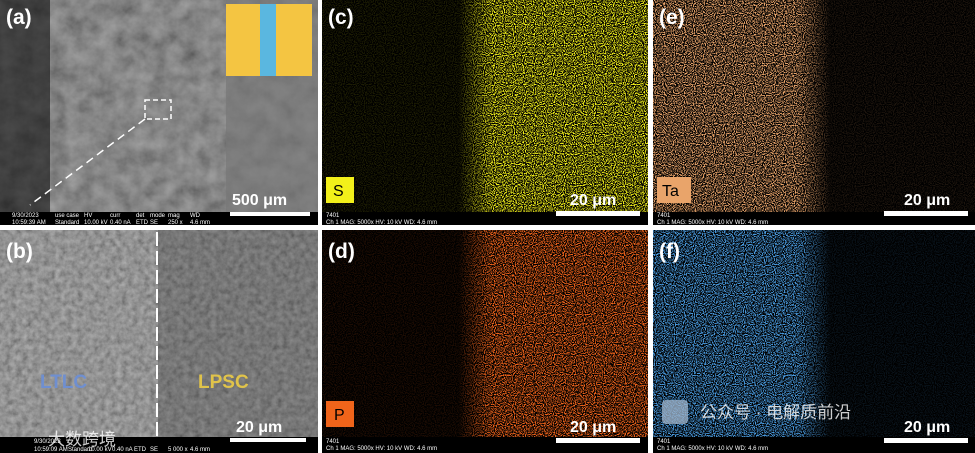 The image size is (975, 453). What do you see at coordinates (223, 382) in the screenshot?
I see `region-label: LPSC` at bounding box center [223, 382].